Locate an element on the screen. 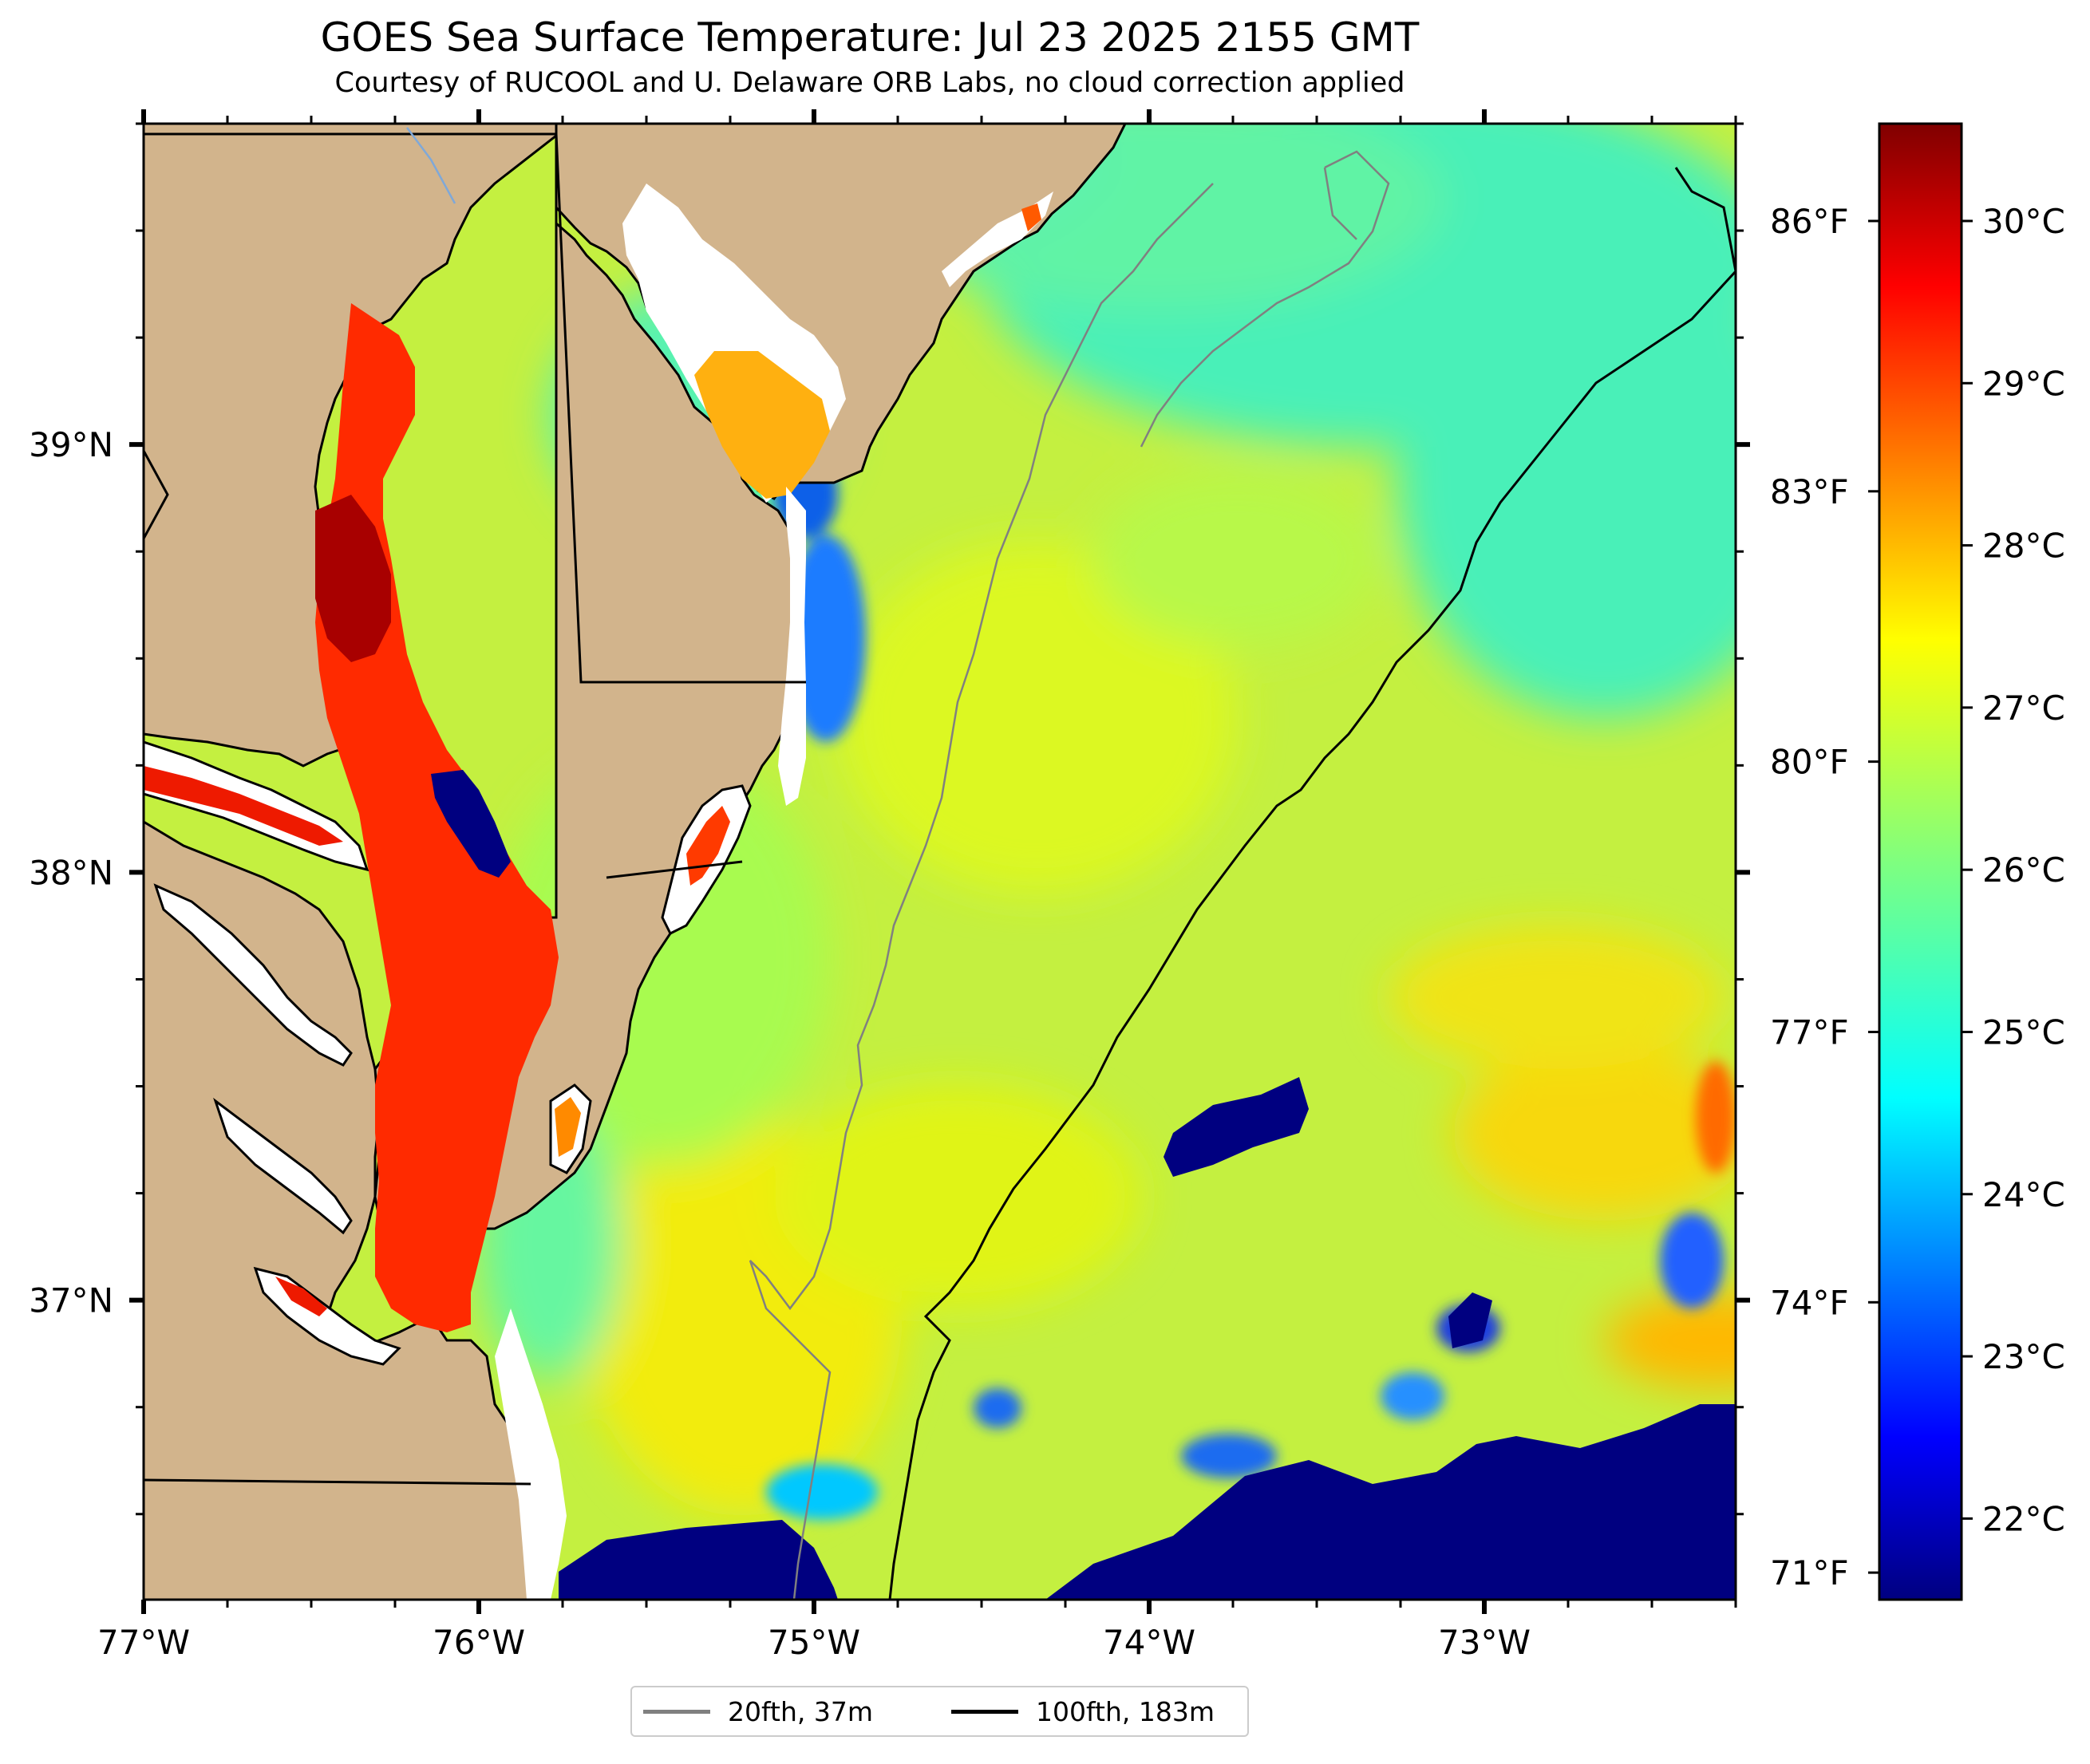 The width and height of the screenshot is (2090, 1764). legend-swatch-100fth is located at coordinates (984, 1711).